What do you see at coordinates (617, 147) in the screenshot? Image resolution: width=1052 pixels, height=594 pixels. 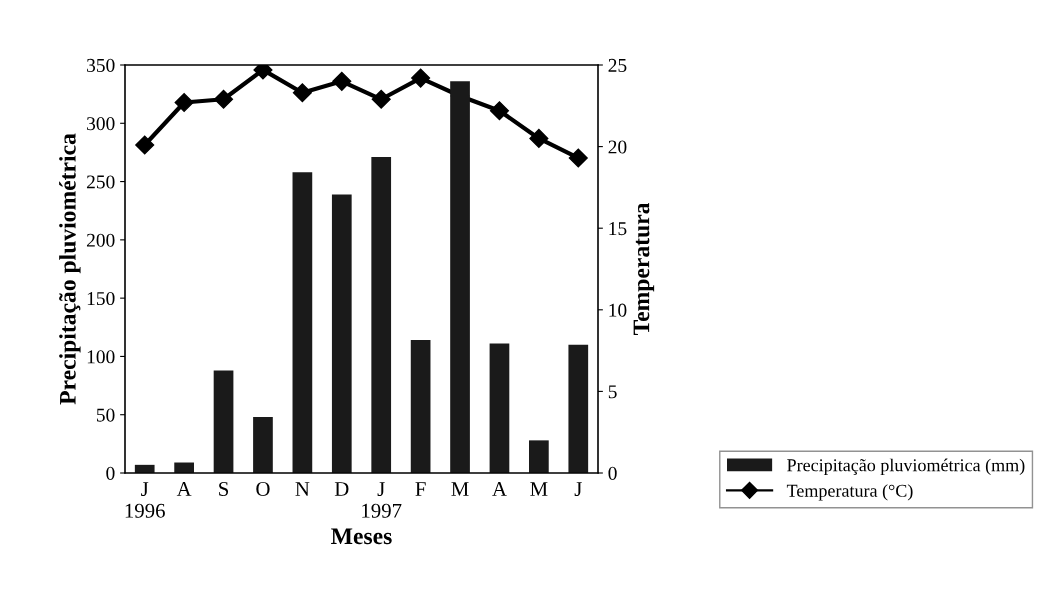 I see `y2-tick-label: 20` at bounding box center [617, 147].